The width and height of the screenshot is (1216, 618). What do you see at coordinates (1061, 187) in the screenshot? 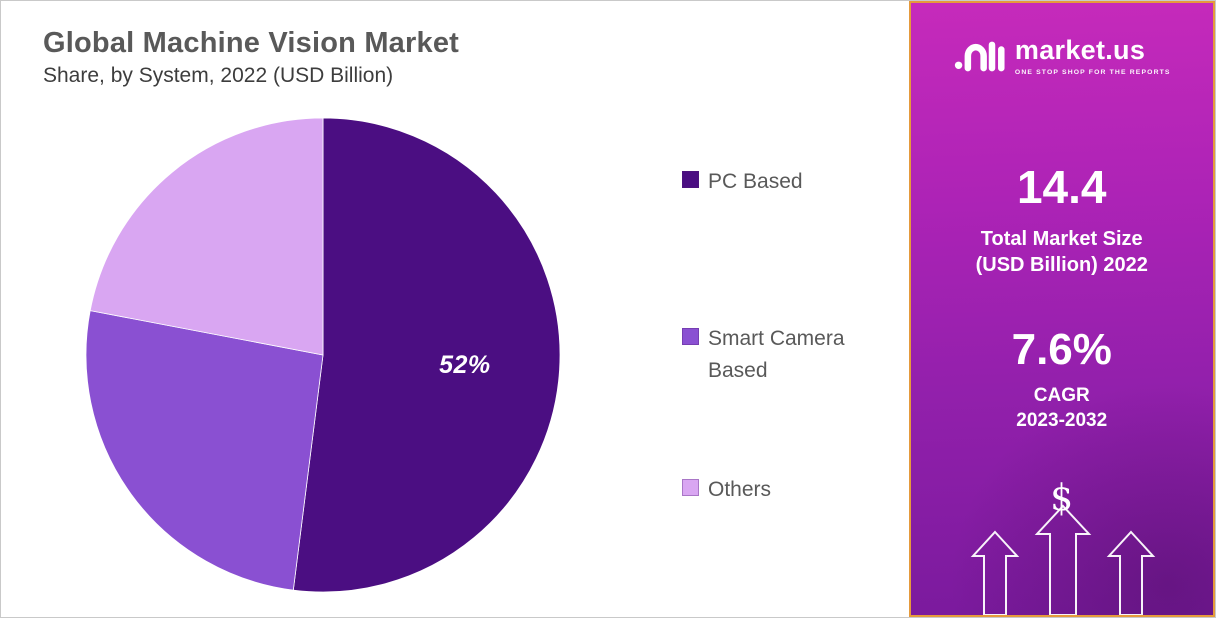
I see `stat-market-size-value: 14.4` at bounding box center [1061, 187].